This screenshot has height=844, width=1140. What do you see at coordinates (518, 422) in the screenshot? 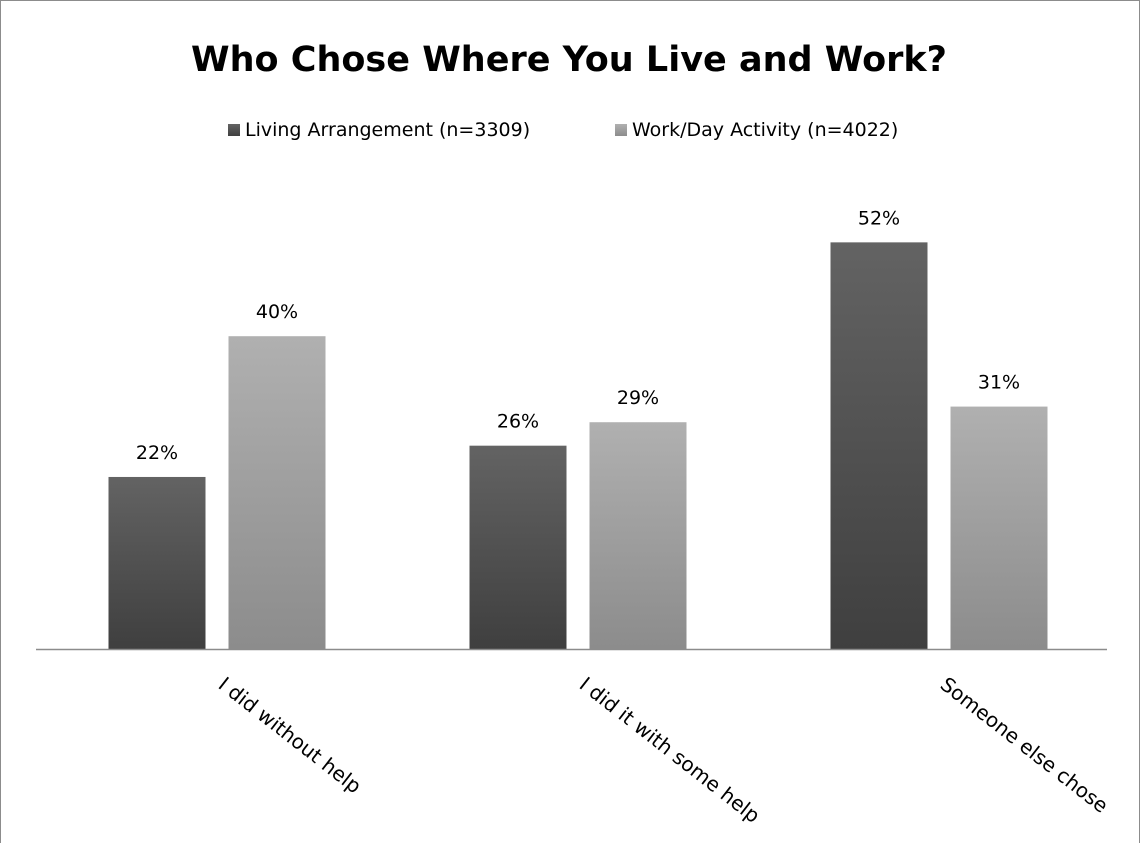
I see `data-label-living-2: 26%` at bounding box center [518, 422].